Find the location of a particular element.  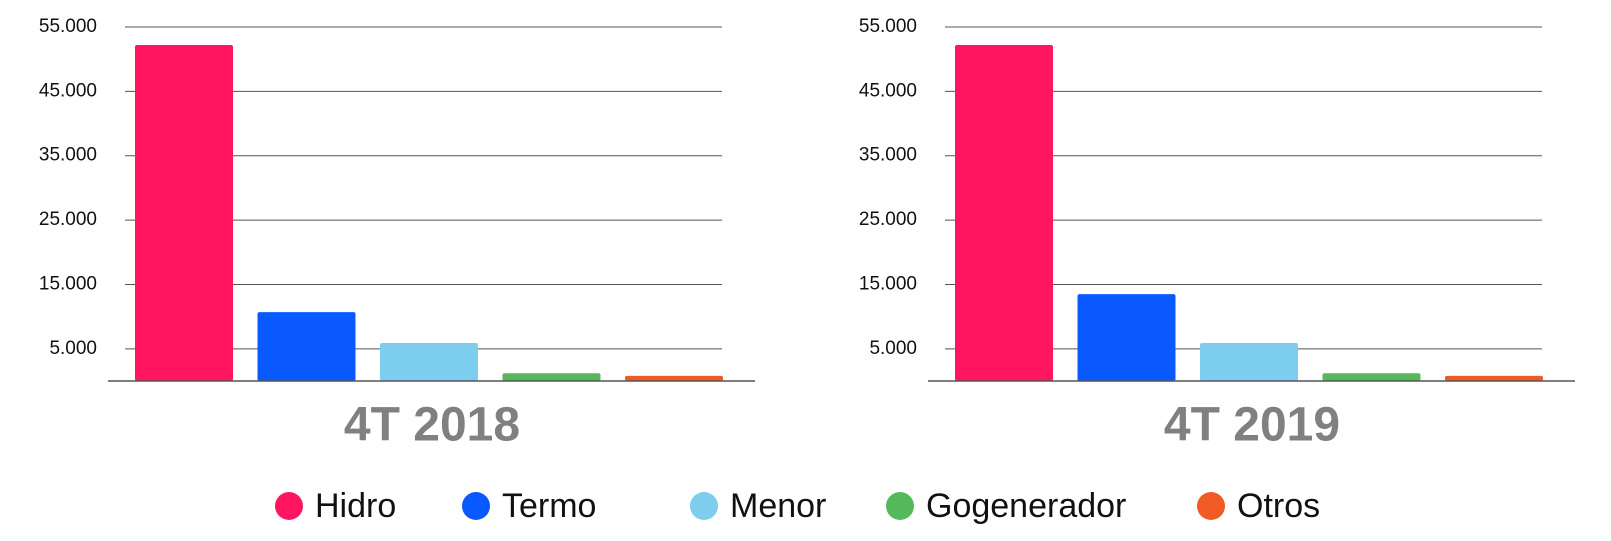

legend-label: Hidro is located at coordinates (355, 506).